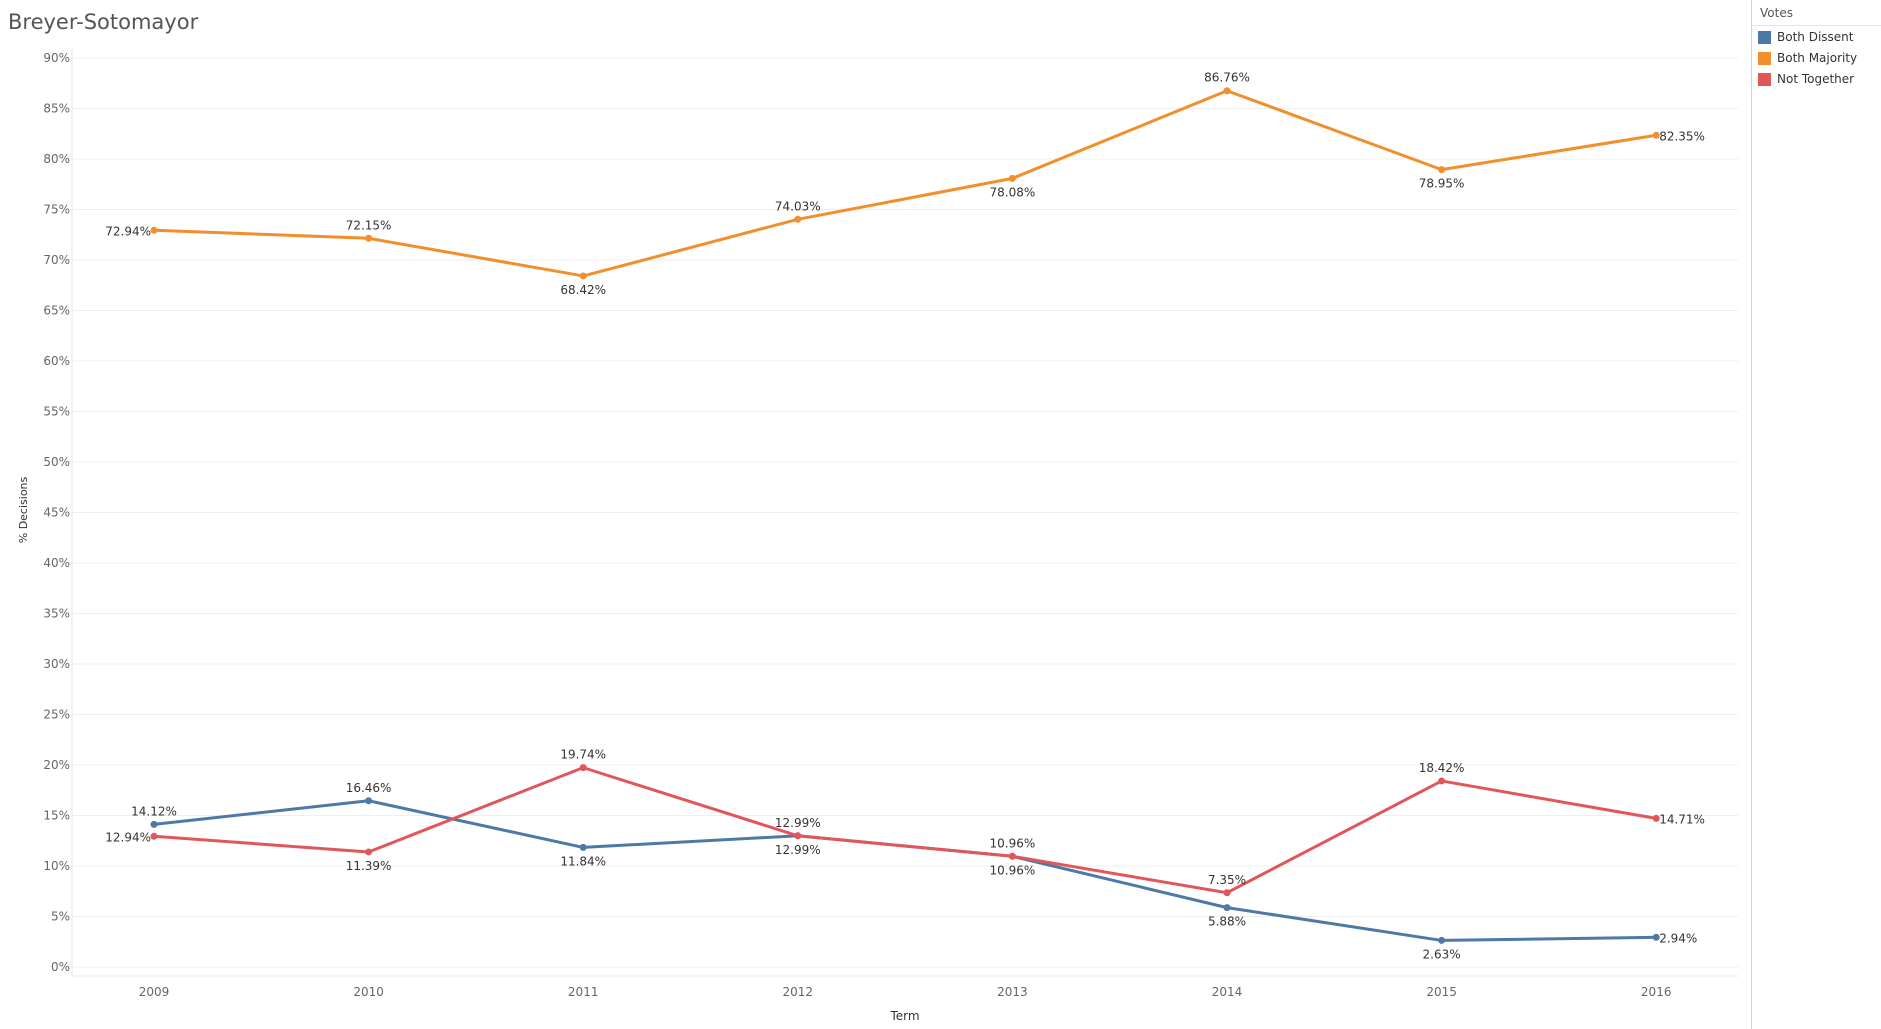  Describe the element at coordinates (1227, 78) in the screenshot. I see `data-label-both-majority: 86.76%` at that location.